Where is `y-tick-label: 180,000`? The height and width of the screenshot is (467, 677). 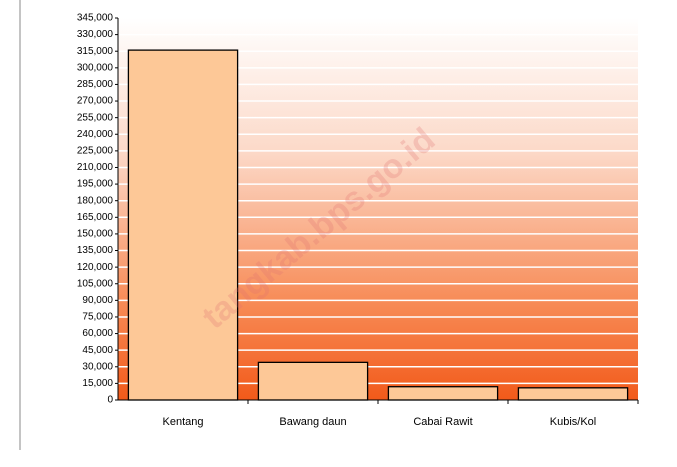 y-tick-label: 180,000 is located at coordinates (95, 200).